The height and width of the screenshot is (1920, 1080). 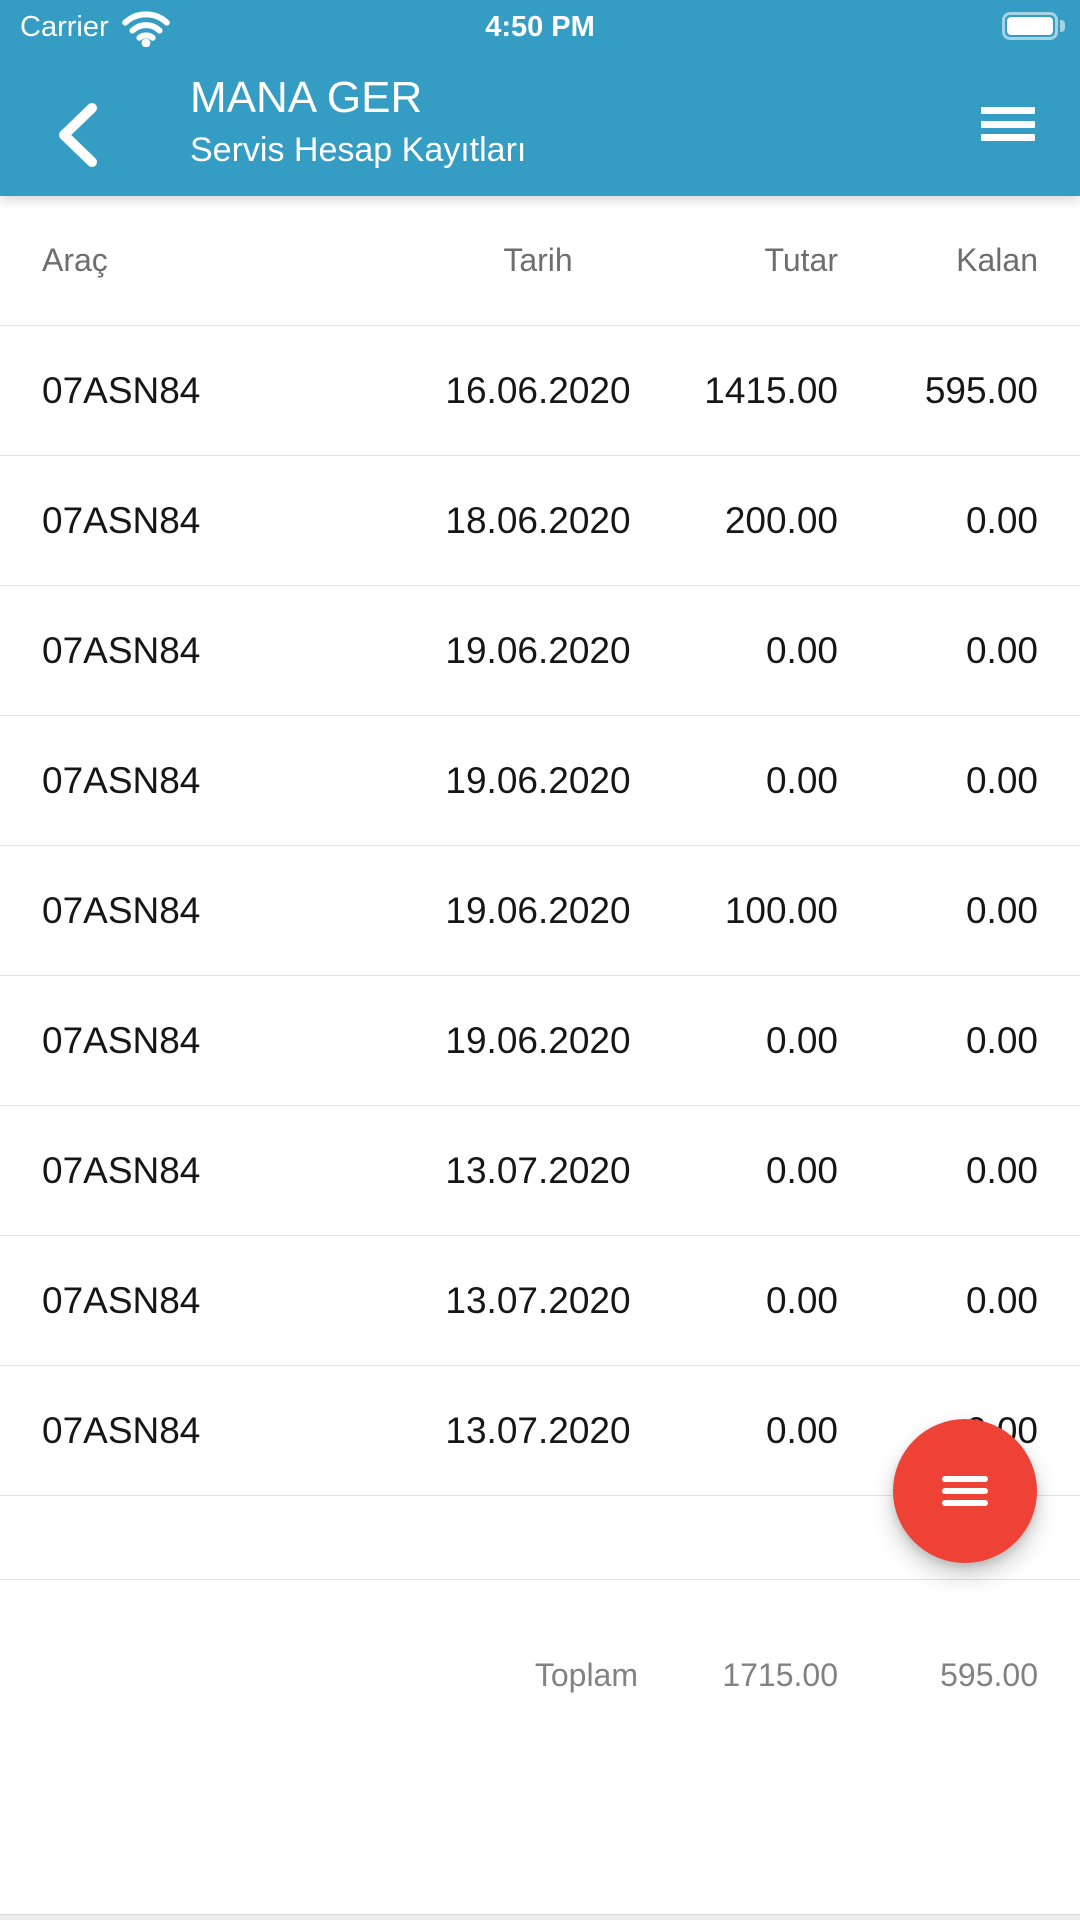 What do you see at coordinates (781, 910) in the screenshot?
I see `cell-tutar: 100.00` at bounding box center [781, 910].